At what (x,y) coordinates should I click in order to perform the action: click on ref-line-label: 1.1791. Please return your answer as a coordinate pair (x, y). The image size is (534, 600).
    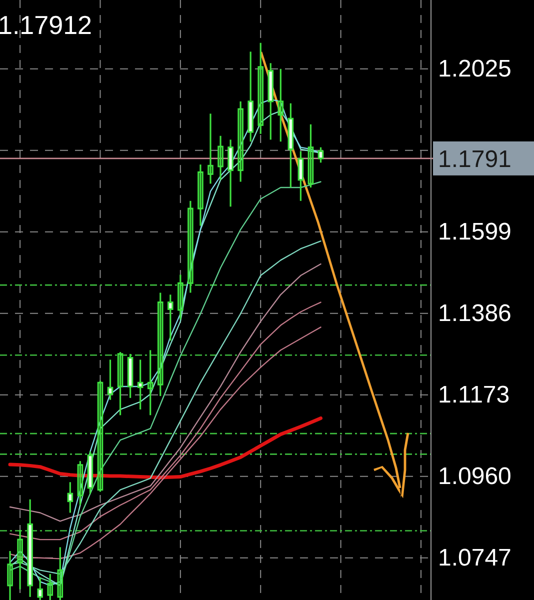
    Looking at the image, I should click on (475, 160).